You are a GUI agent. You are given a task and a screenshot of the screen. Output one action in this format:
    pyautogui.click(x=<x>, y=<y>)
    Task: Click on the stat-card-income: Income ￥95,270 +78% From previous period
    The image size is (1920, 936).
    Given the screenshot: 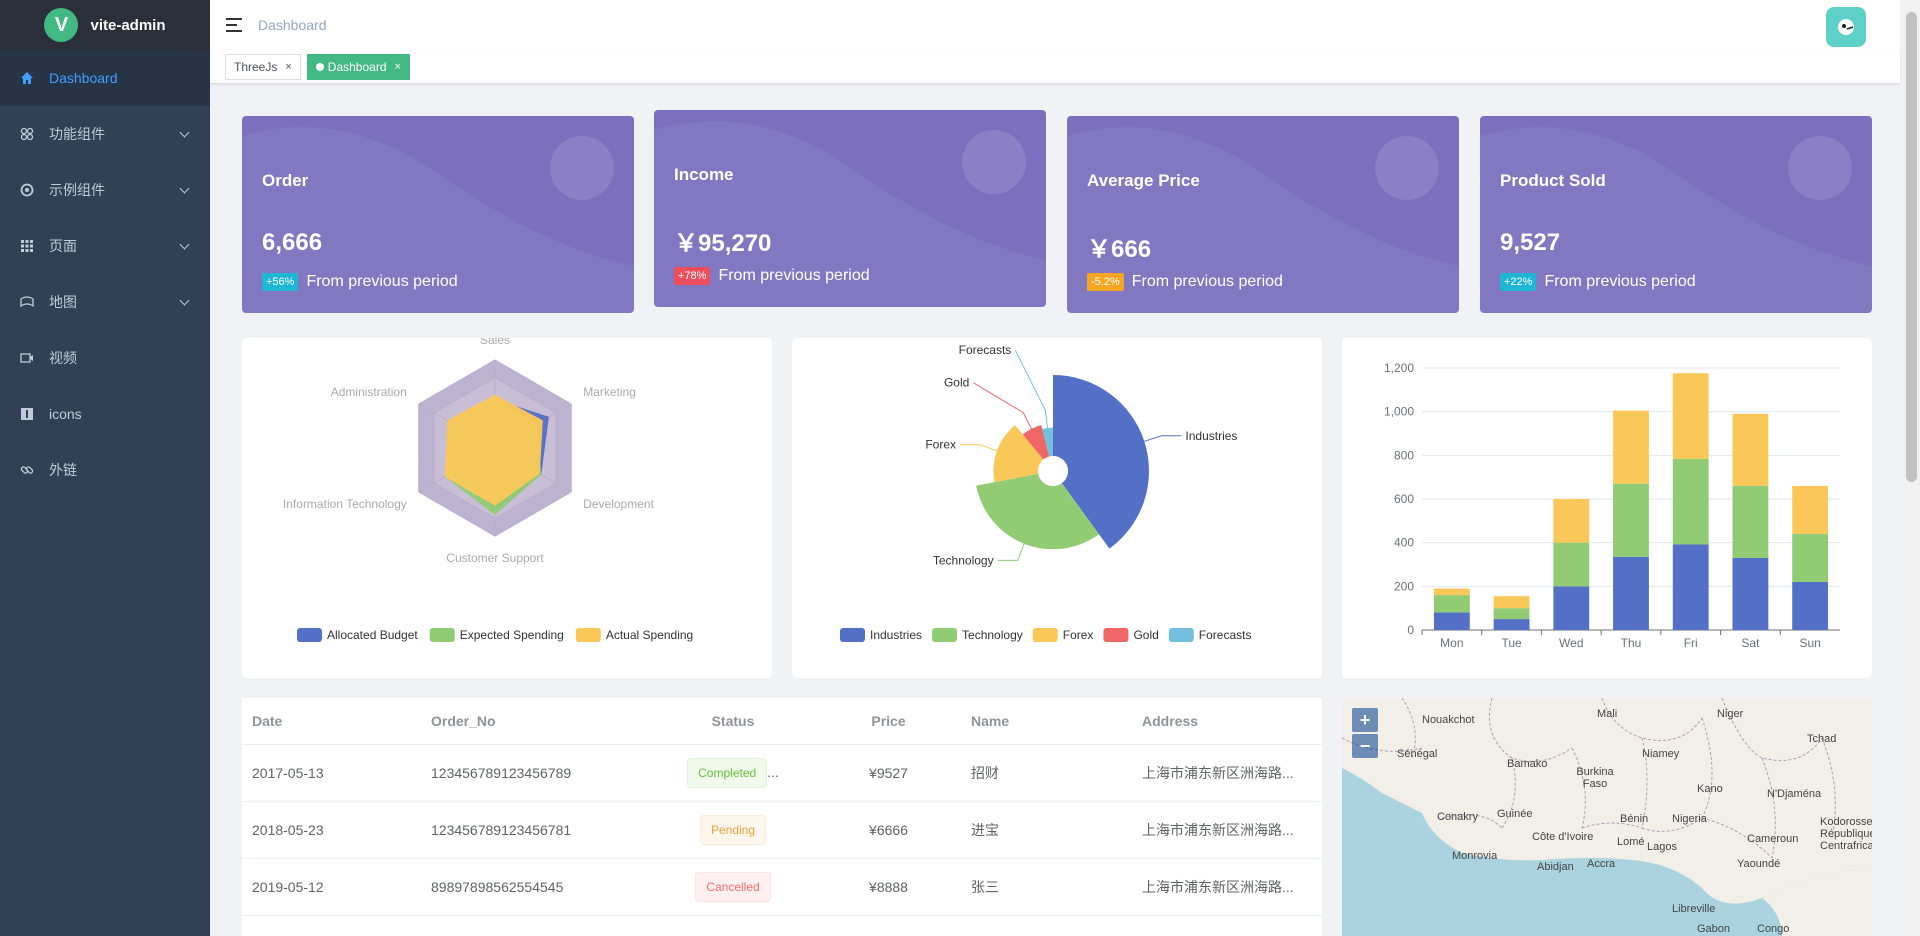 What is the action you would take?
    pyautogui.click(x=850, y=208)
    